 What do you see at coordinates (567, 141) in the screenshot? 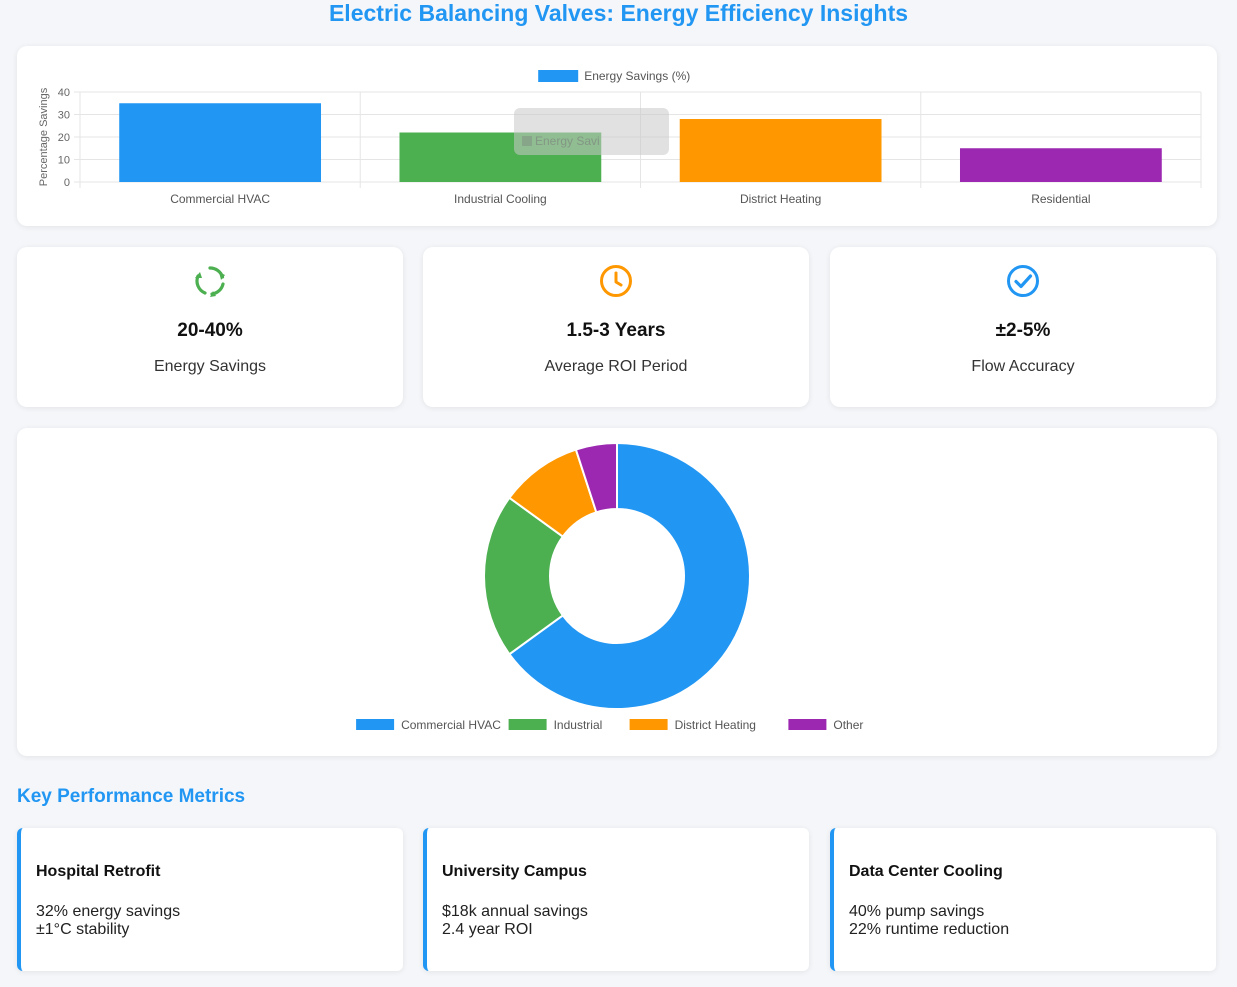
I see `tooltip-text: Energy Savi` at bounding box center [567, 141].